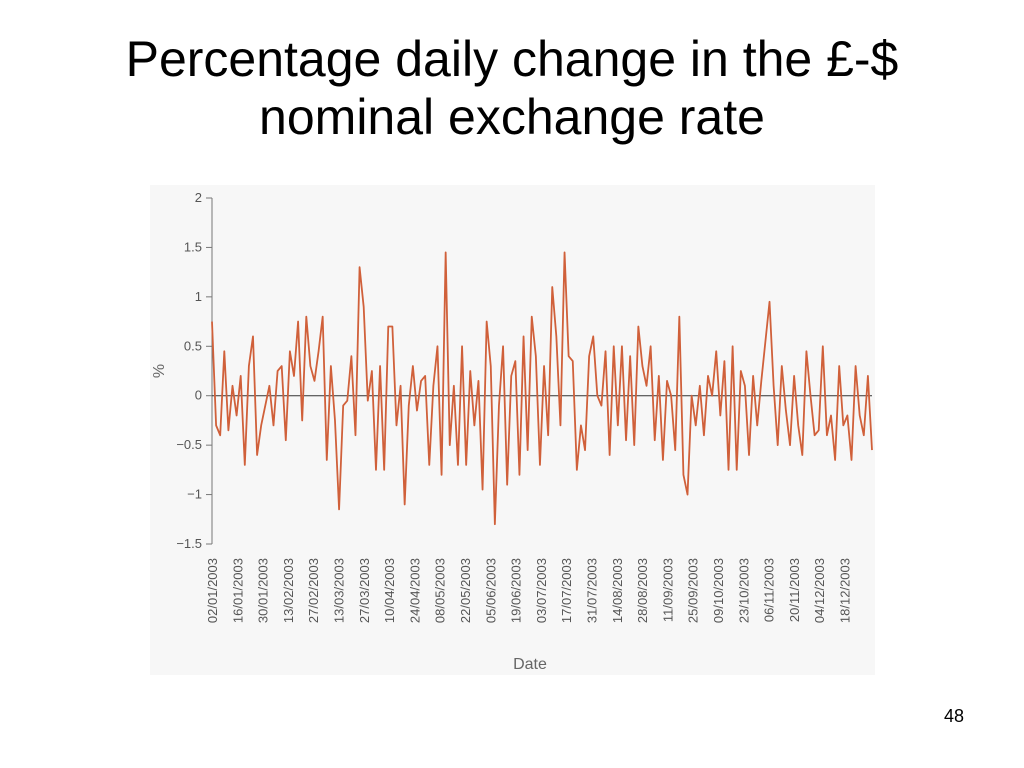 This screenshot has height=768, width=1024. What do you see at coordinates (566, 590) in the screenshot?
I see `x-tick-label: 17/07/2003` at bounding box center [566, 590].